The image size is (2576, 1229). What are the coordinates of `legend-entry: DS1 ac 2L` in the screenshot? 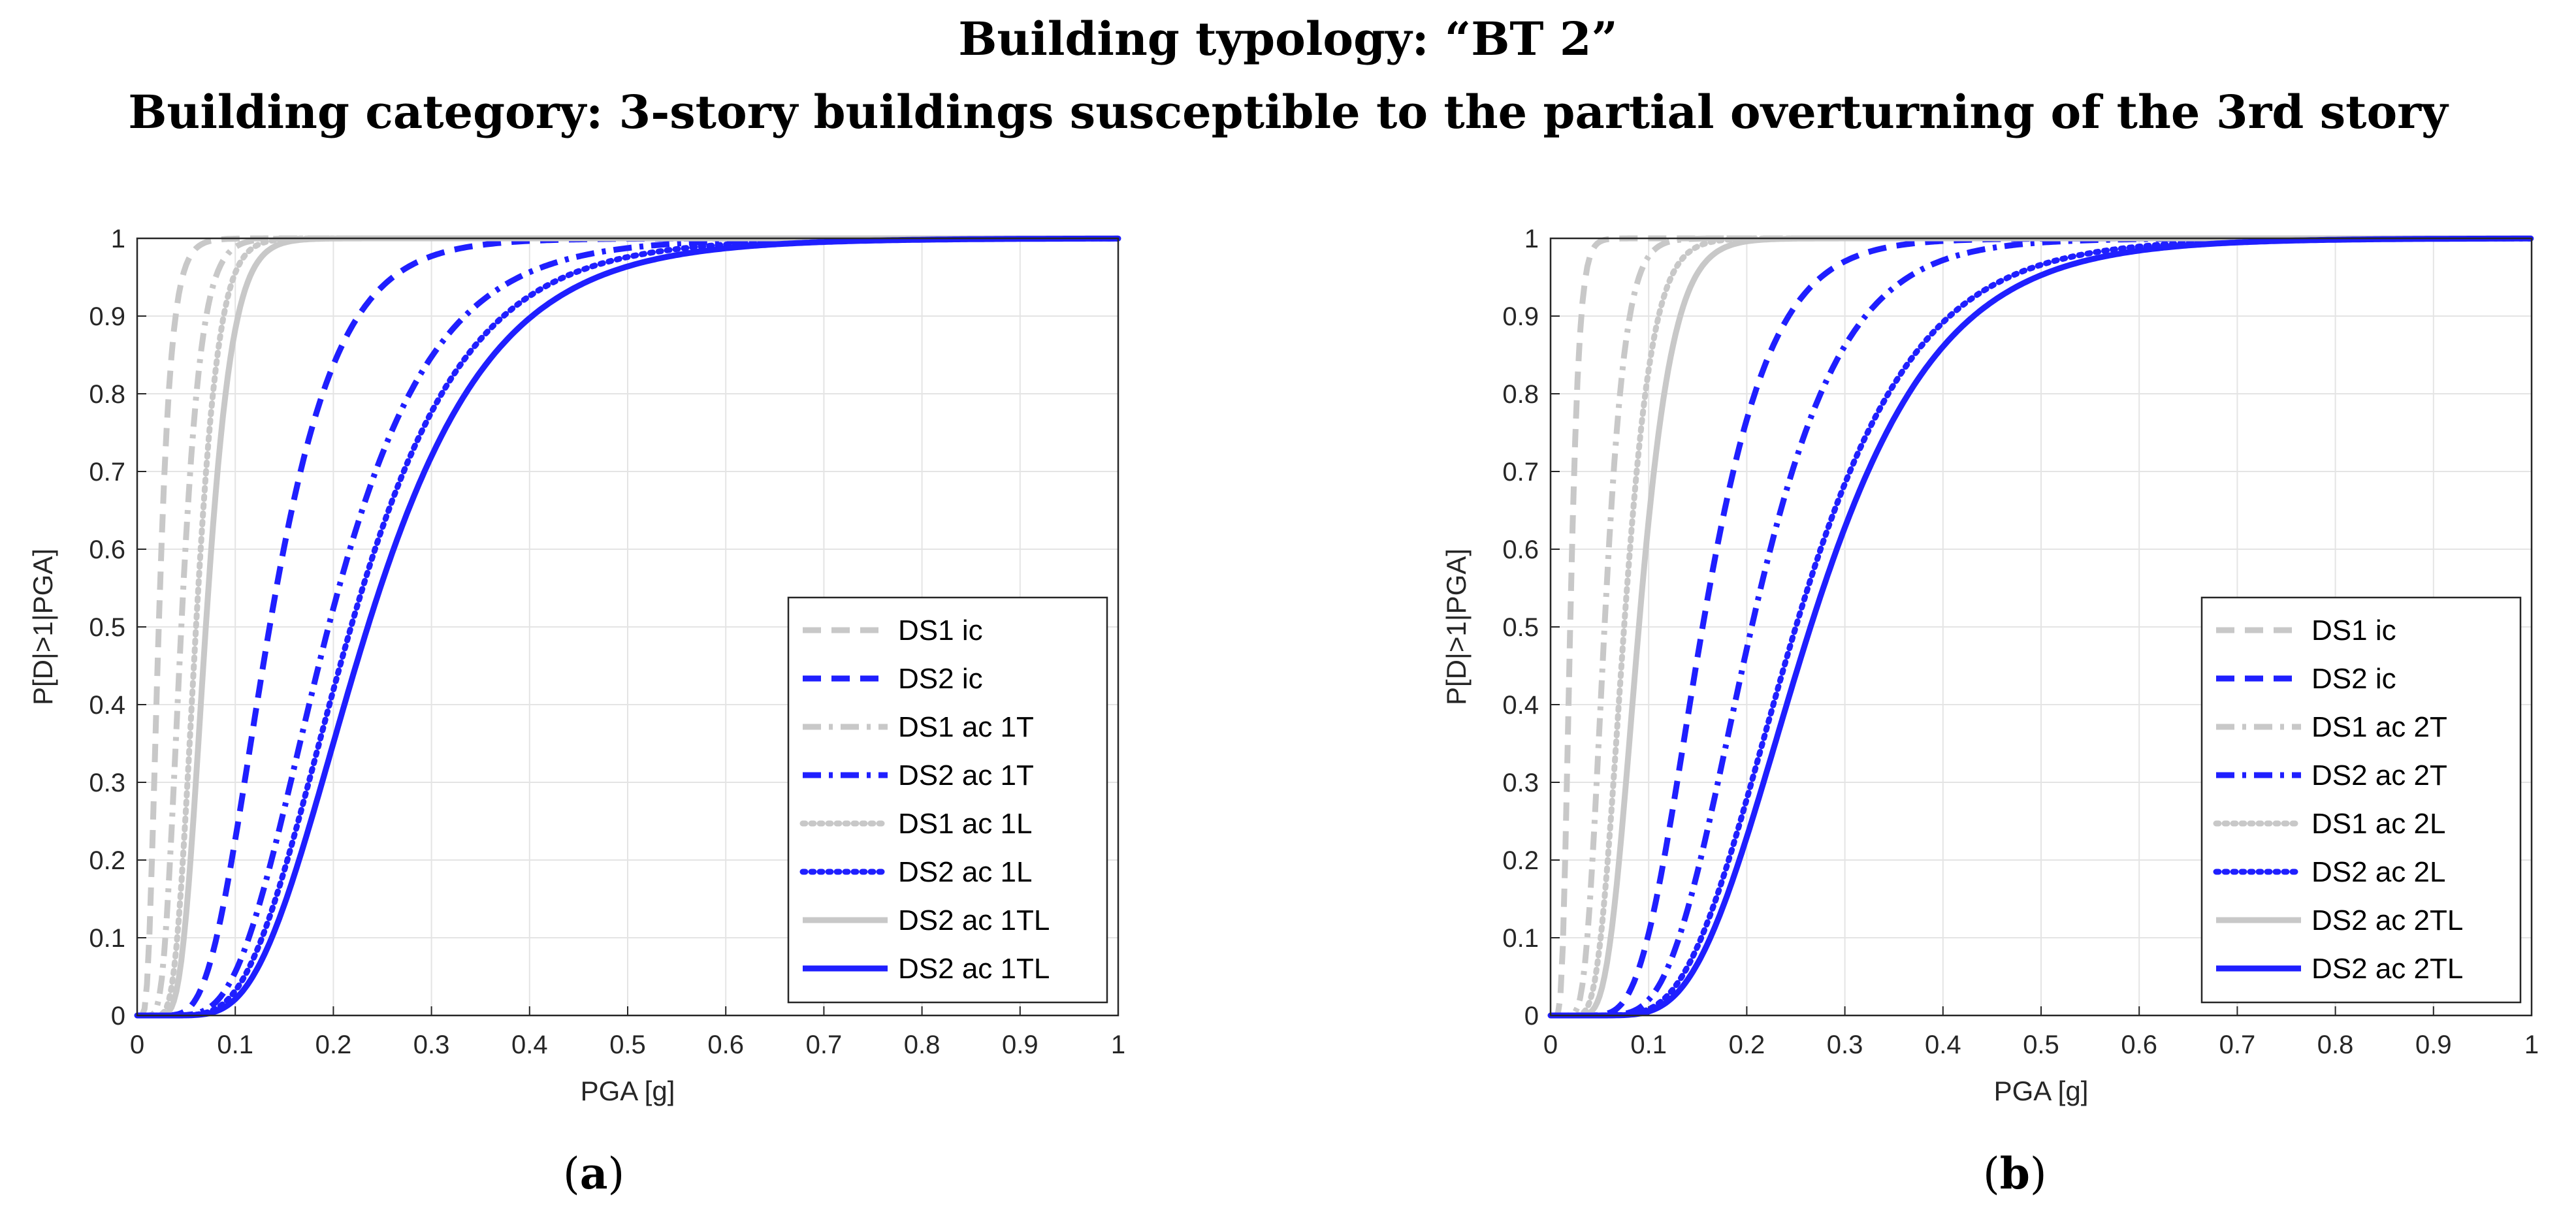 It's located at (2378, 824).